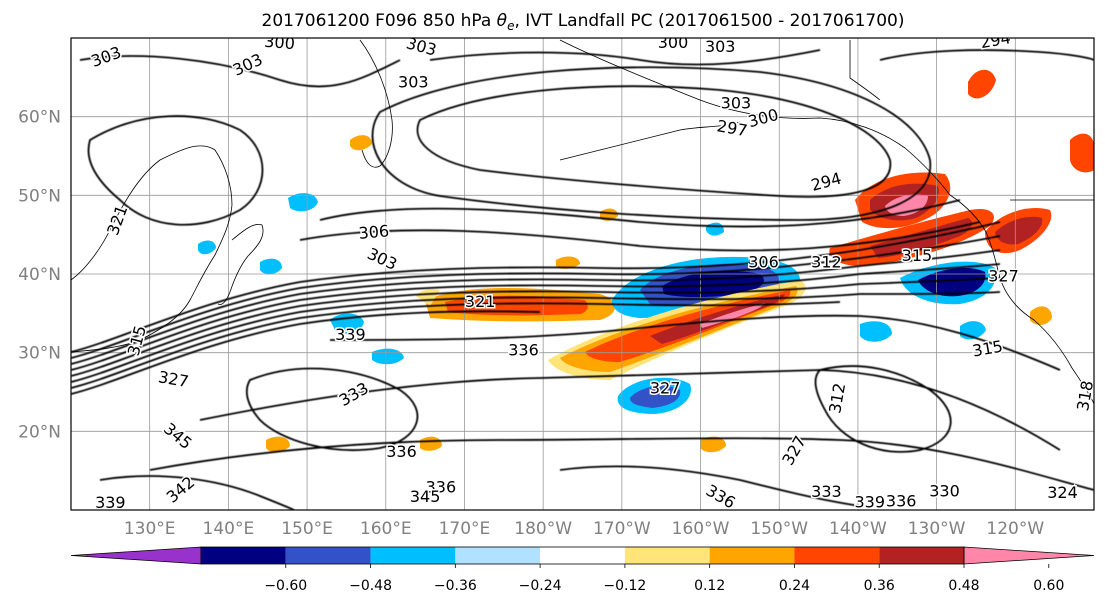 The image size is (1105, 603). I want to click on lat-tick-label: 30°N, so click(39, 354).